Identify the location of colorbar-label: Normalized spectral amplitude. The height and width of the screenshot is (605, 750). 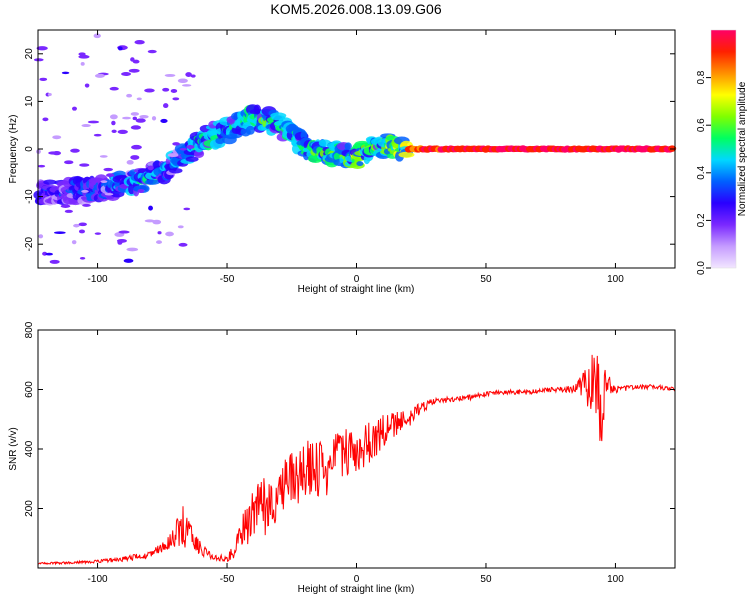
(742, 148).